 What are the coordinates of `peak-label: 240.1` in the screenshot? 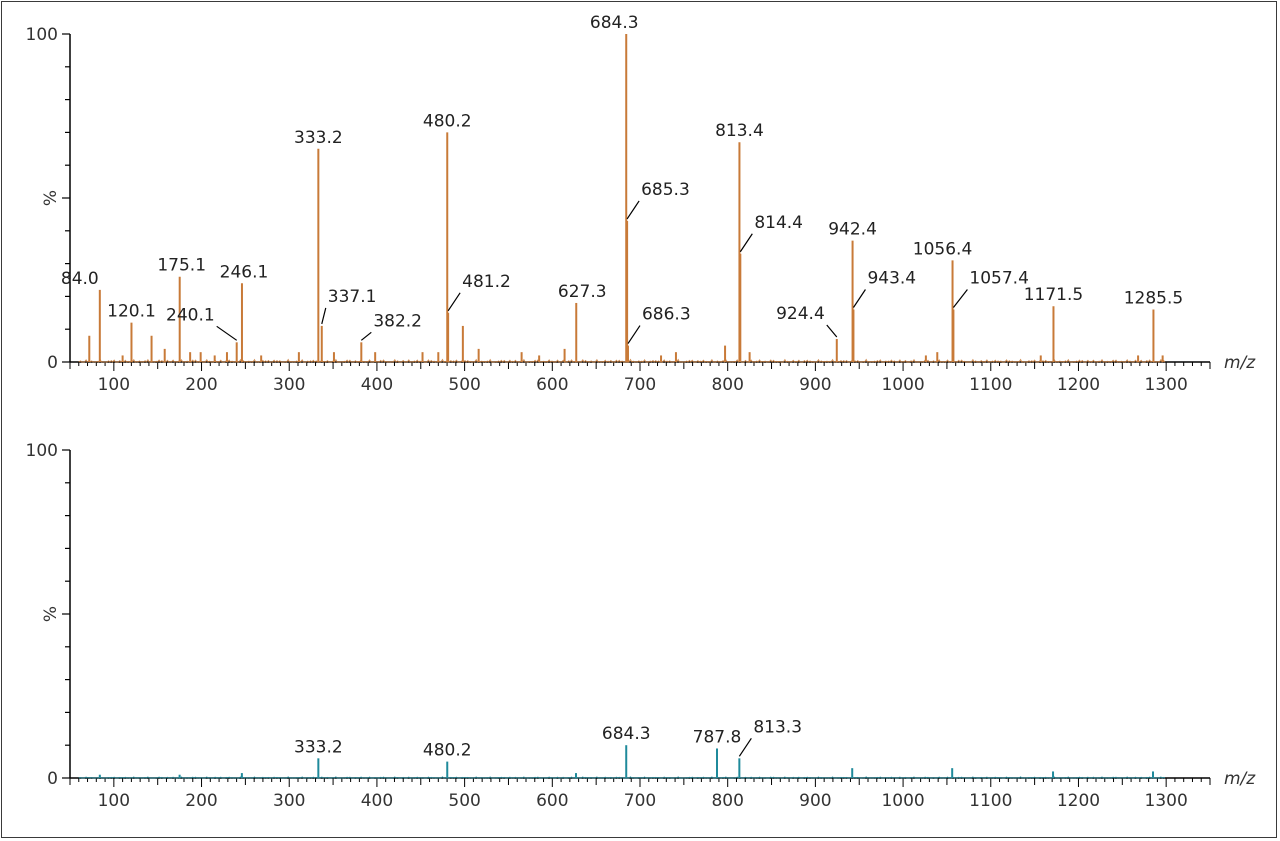 It's located at (190, 315).